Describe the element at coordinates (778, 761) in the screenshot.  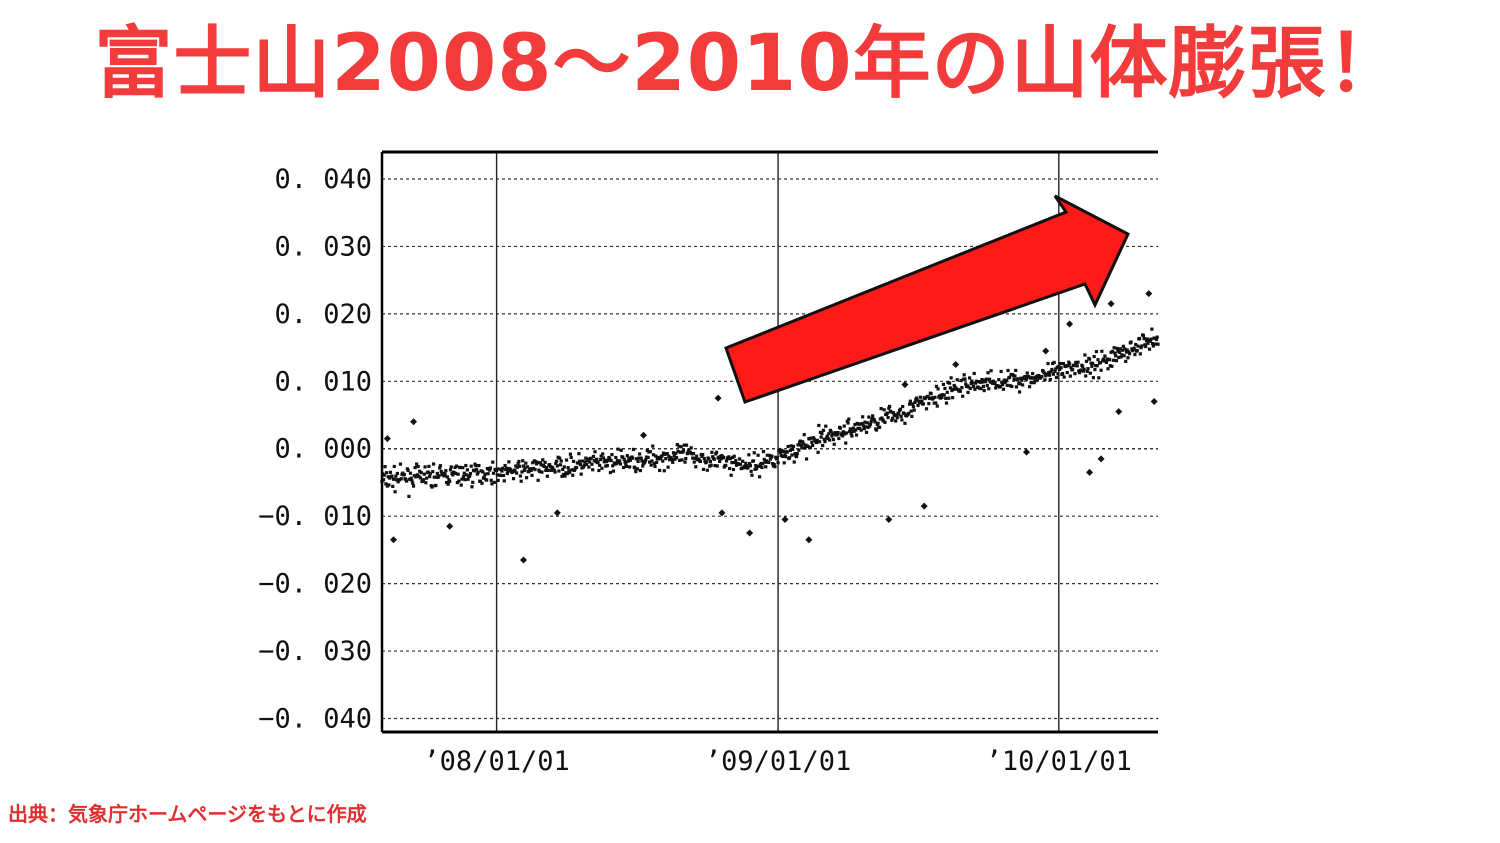
I see `x-tick-label: ’09/01/01` at that location.